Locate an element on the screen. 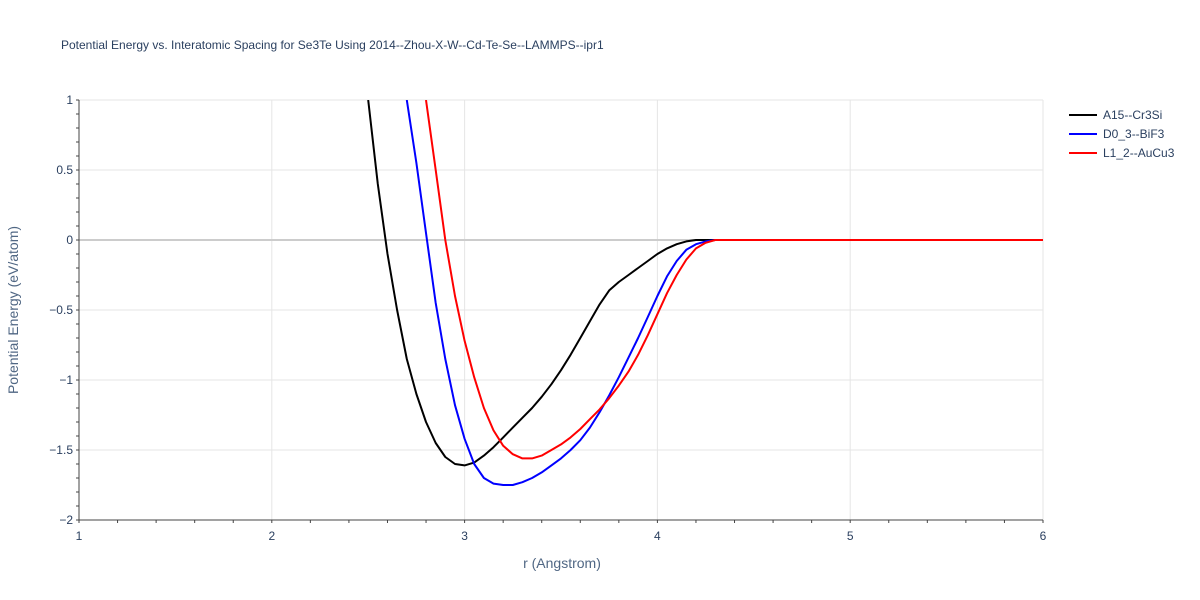 This screenshot has height=600, width=1200. x-tick-label: 1 is located at coordinates (79, 536).